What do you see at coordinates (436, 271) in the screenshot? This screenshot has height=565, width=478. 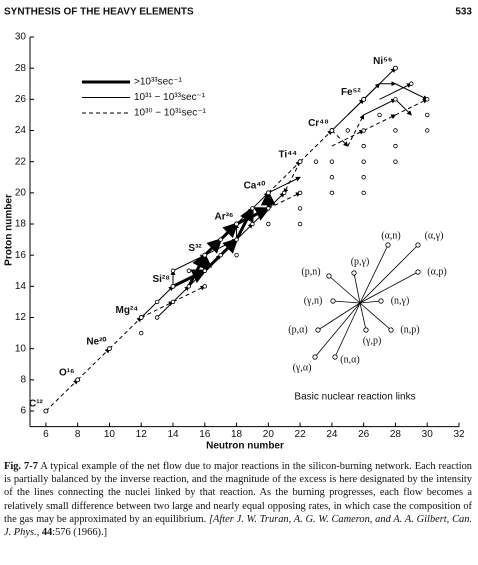 I see `reaction-label: (α,p)` at bounding box center [436, 271].